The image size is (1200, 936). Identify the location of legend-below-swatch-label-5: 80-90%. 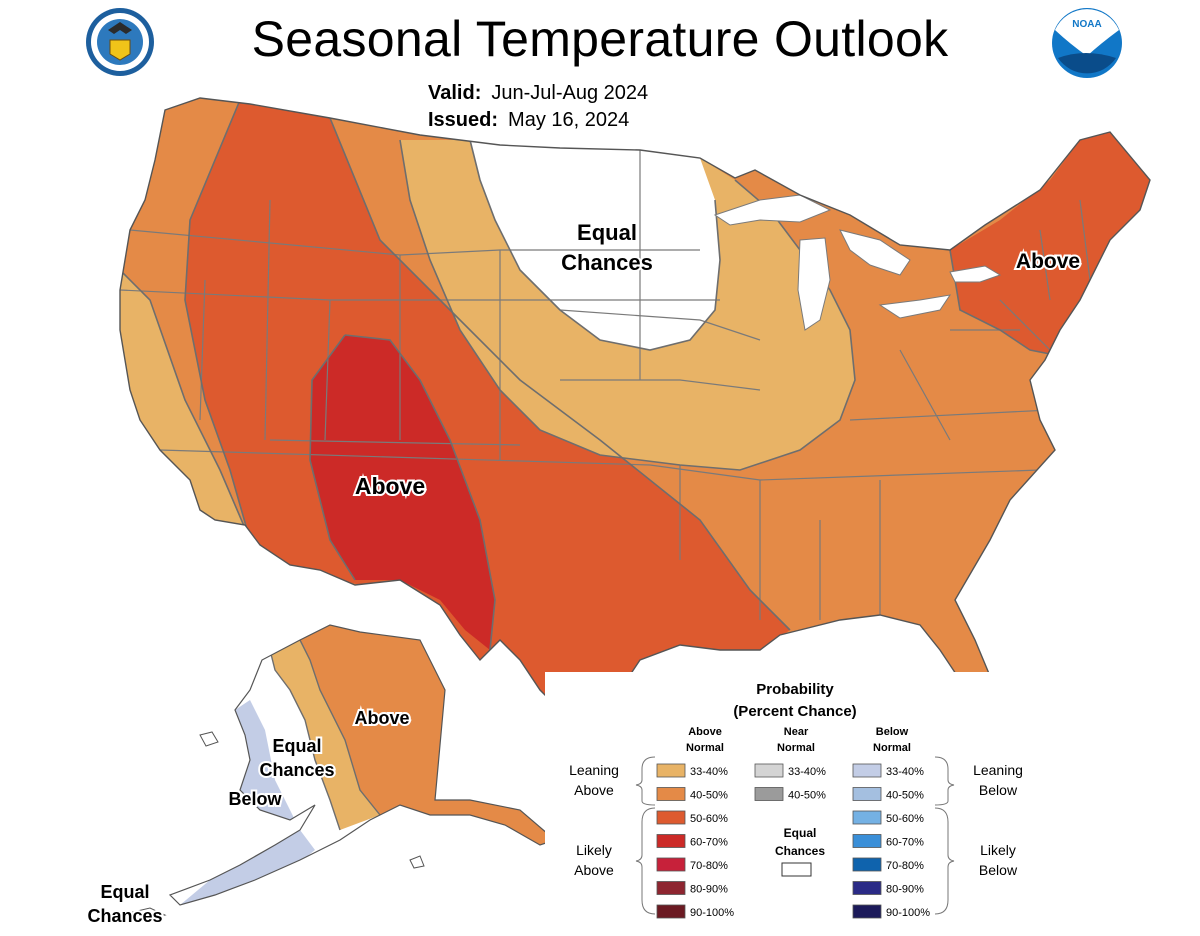
(905, 890).